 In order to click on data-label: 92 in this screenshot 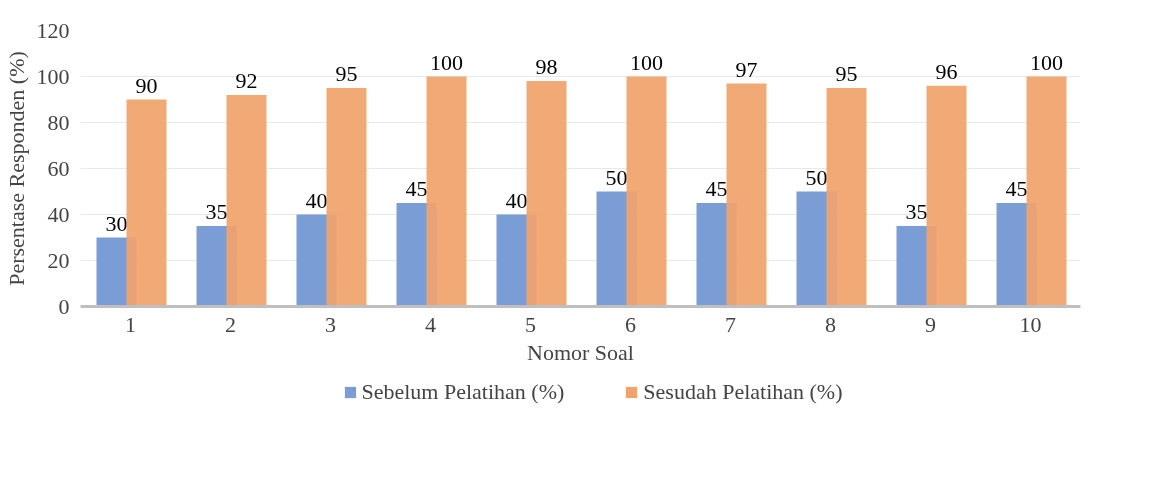, I will do `click(246, 80)`.